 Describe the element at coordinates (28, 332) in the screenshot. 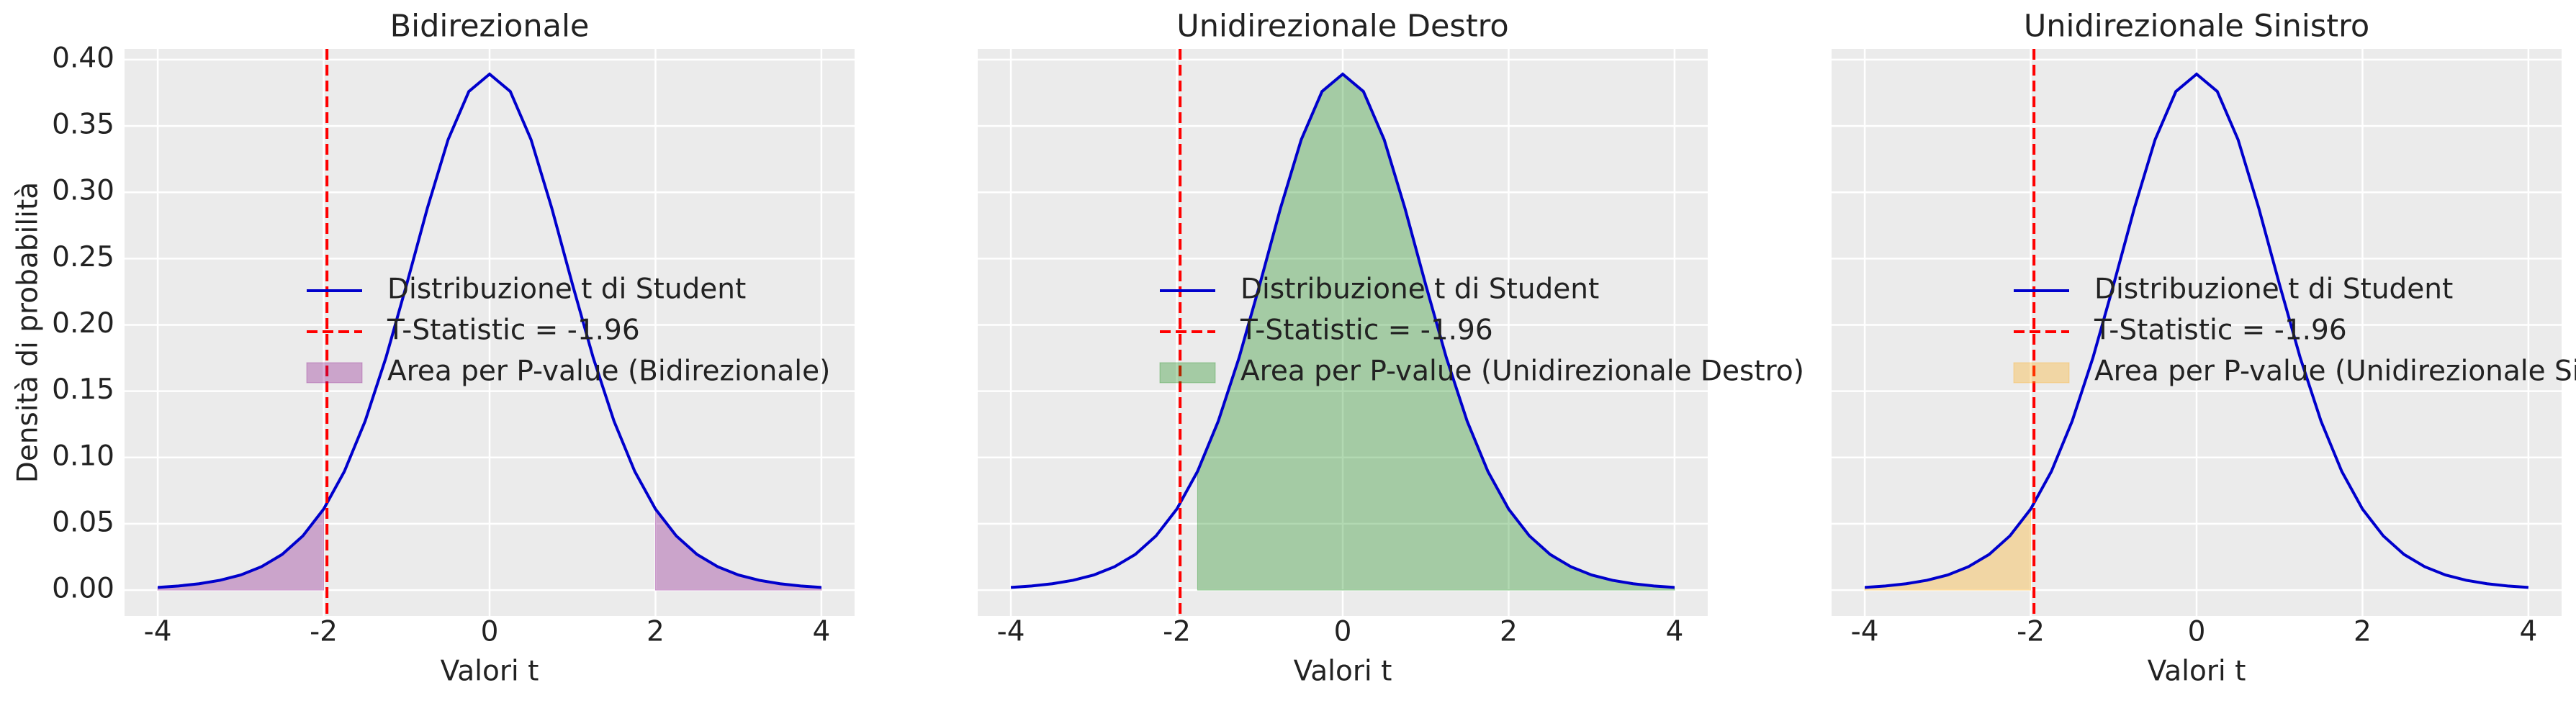

I see `y-axis-label: Densità di probabilità` at that location.